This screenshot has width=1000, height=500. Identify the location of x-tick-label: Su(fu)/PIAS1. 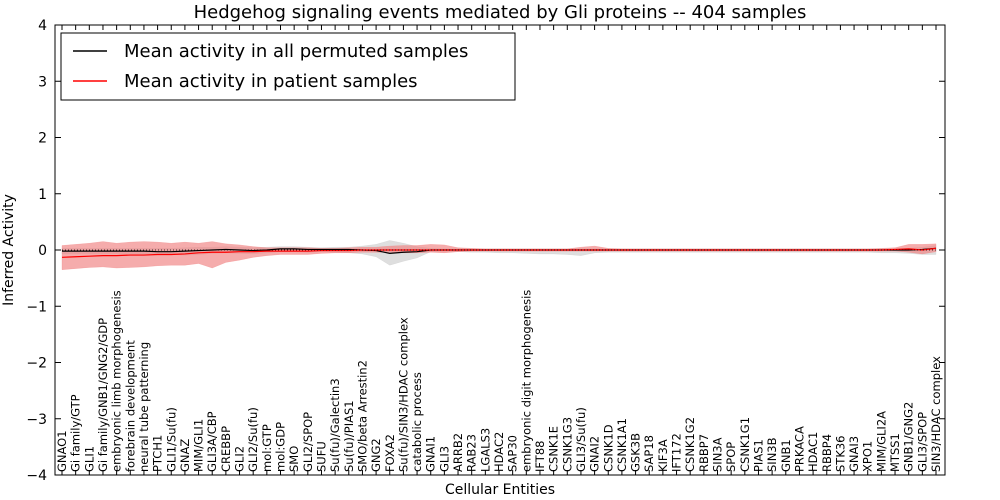
(349, 436).